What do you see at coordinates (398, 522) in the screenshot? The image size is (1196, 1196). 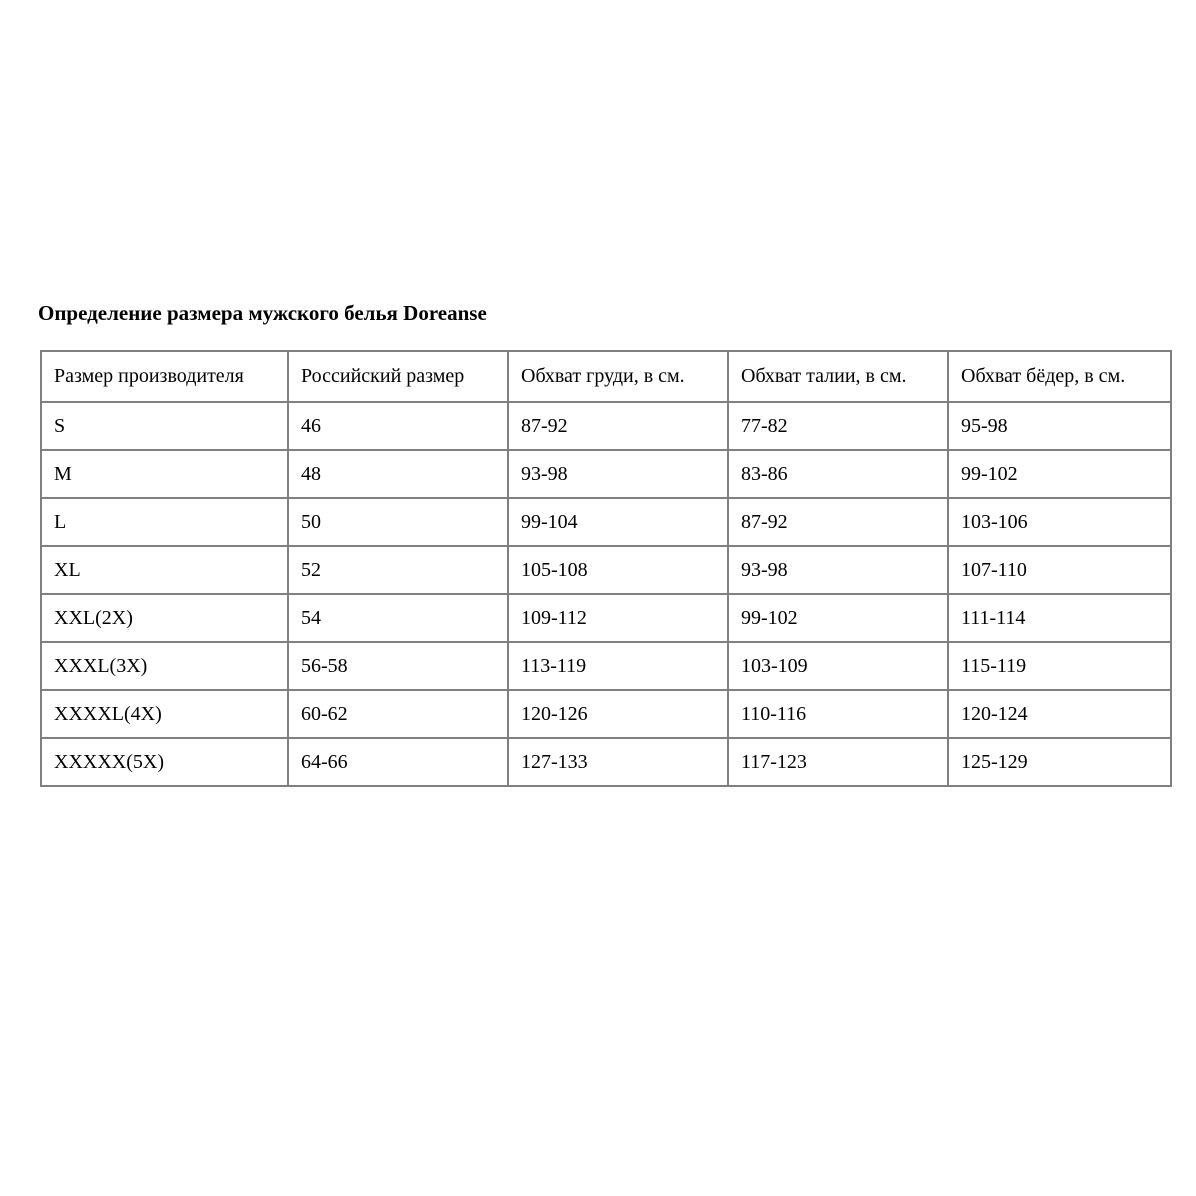 I see `table-cell: 50` at bounding box center [398, 522].